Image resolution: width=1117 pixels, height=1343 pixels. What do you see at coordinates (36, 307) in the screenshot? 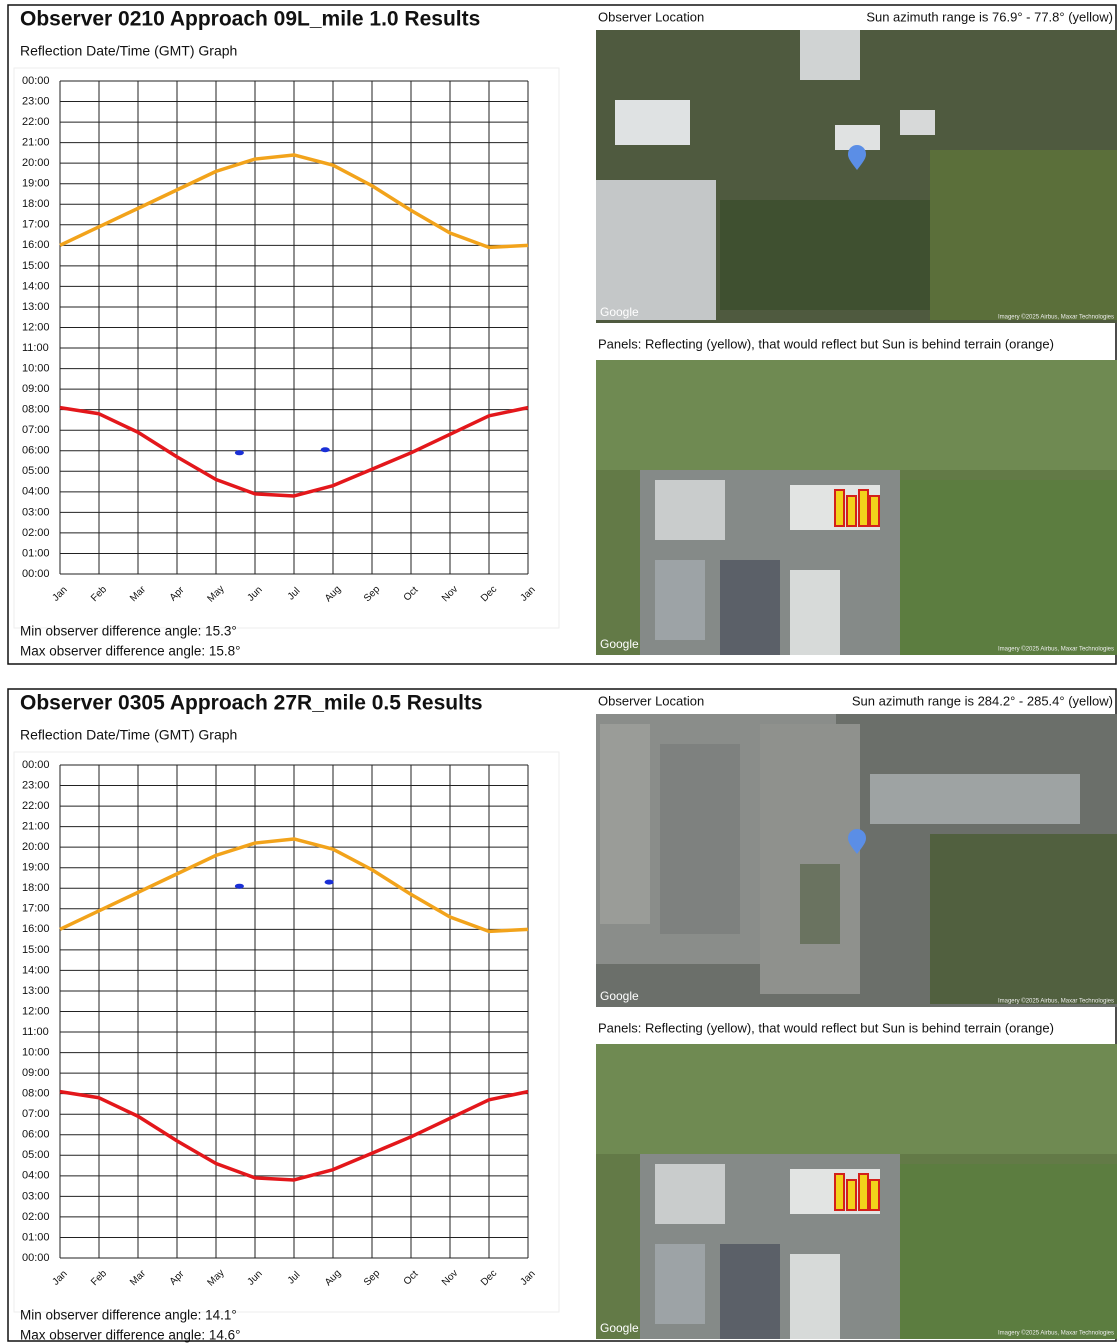
I see `y-tick-label: 13:00` at bounding box center [36, 307].